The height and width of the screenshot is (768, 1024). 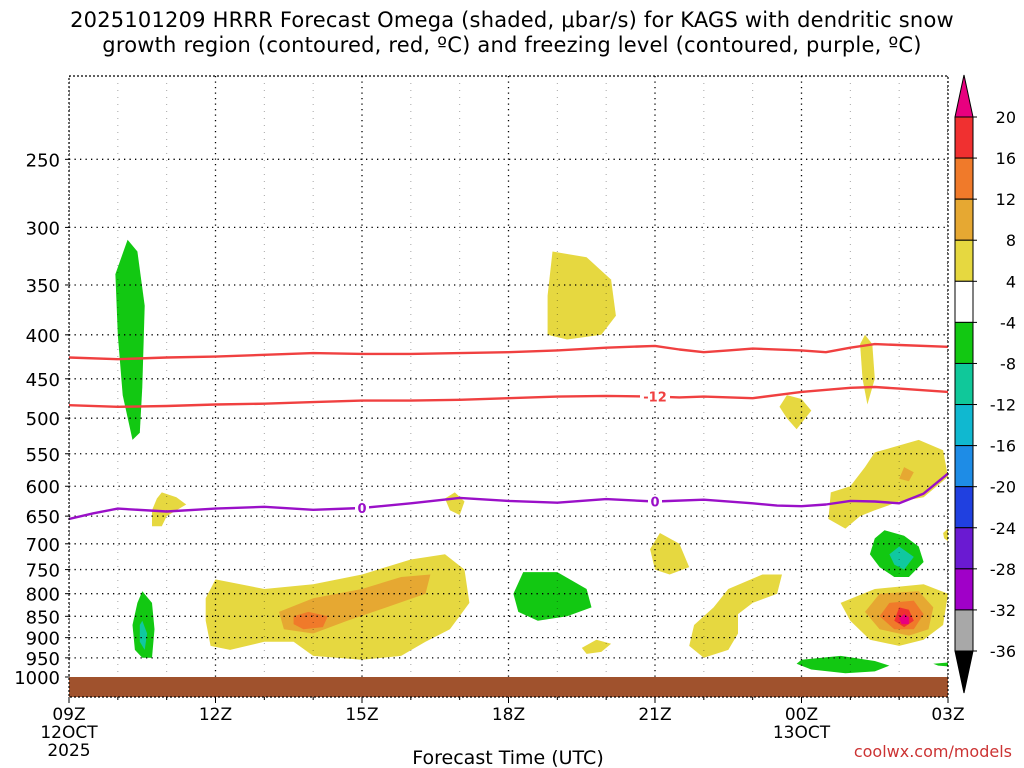 What do you see at coordinates (69, 733) in the screenshot?
I see `x-tick-date-09Z: 12OCT` at bounding box center [69, 733].